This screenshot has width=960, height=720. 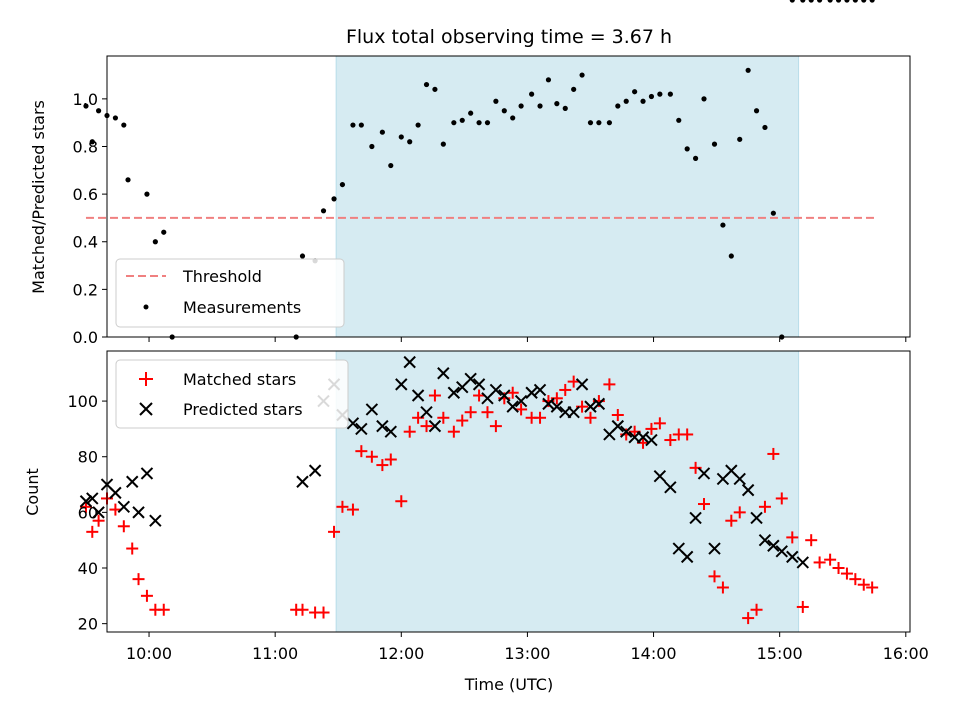 I want to click on legend-measurements-label: Measurements, so click(x=242, y=307).